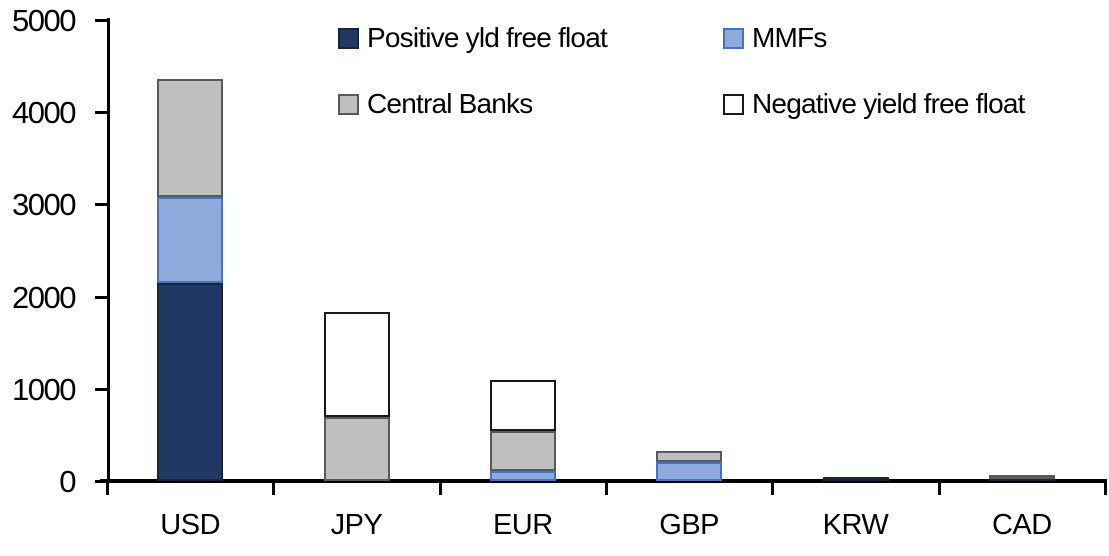 The image size is (1109, 556). Describe the element at coordinates (874, 104) in the screenshot. I see `legend-item-negative-yield-free-float: Negative yield free float` at that location.